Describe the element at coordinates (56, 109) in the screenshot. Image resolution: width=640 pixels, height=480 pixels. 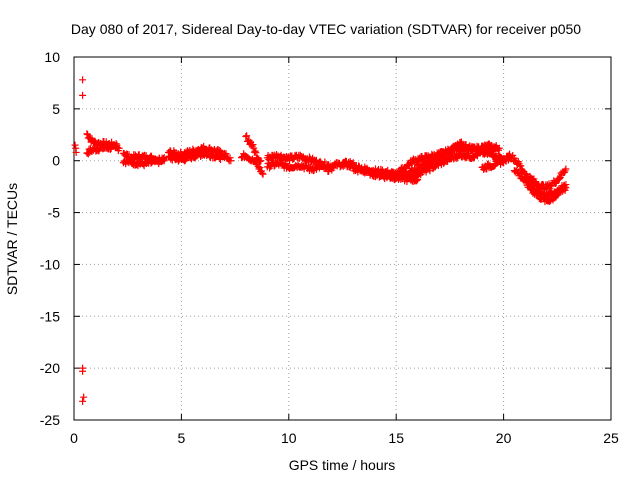
I see `y-tick-label: 5` at that location.